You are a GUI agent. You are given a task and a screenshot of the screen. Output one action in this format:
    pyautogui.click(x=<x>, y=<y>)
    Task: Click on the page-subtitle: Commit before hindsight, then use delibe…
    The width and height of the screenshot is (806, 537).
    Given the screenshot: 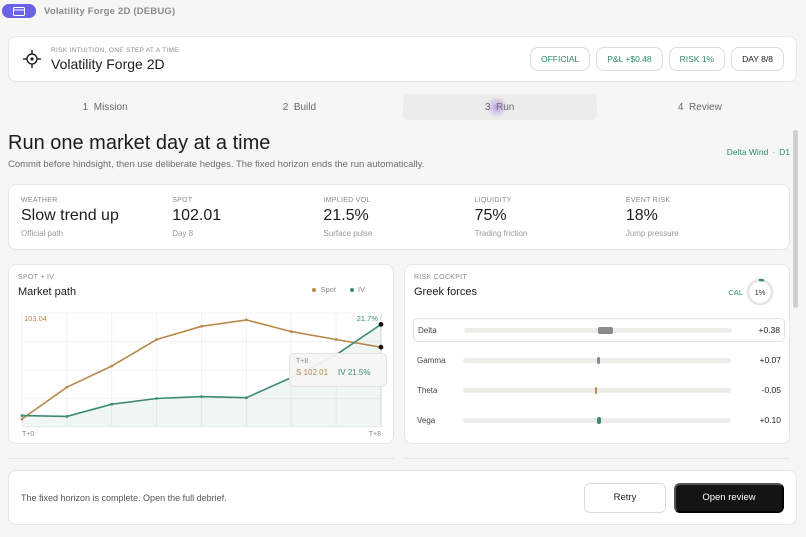 What is the action you would take?
    pyautogui.click(x=216, y=164)
    